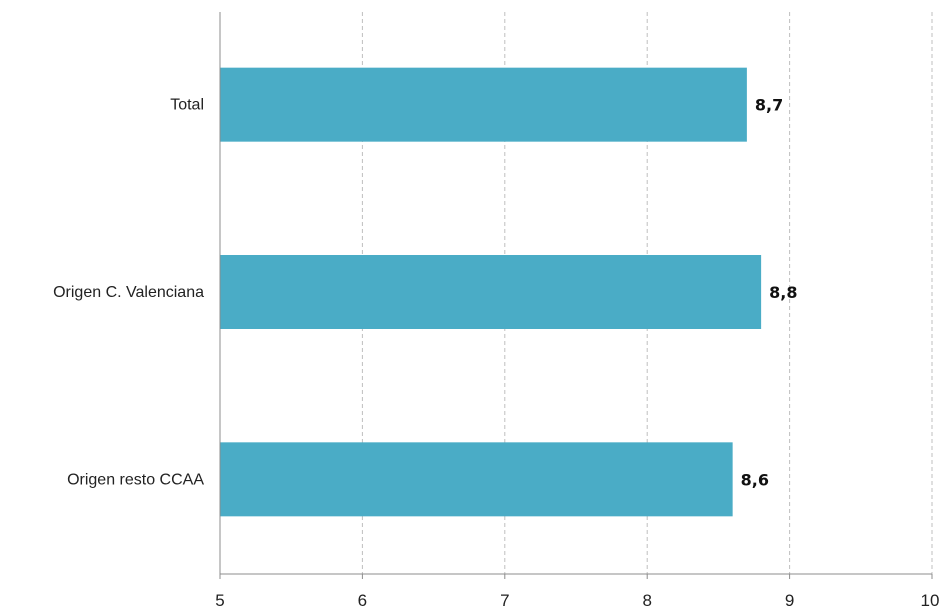  What do you see at coordinates (128, 292) in the screenshot?
I see `category-label: Origen C. Valenciana` at bounding box center [128, 292].